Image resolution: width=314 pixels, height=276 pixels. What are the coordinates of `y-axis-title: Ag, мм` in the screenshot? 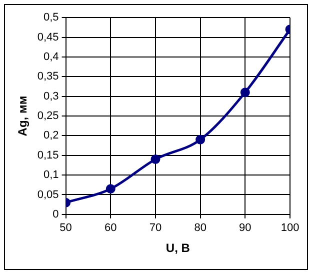 It's located at (23, 116).